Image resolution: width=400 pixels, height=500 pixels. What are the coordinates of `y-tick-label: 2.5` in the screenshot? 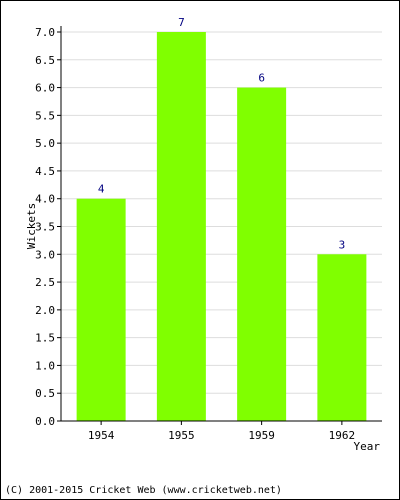 It's located at (45, 282).